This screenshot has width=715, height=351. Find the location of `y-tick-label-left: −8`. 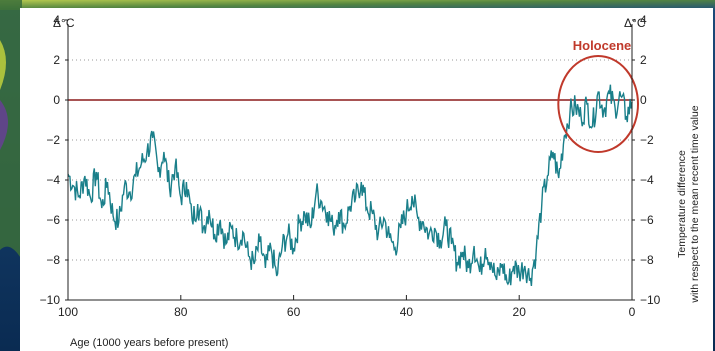

y-tick-label-left: −8 is located at coordinates (53, 260).